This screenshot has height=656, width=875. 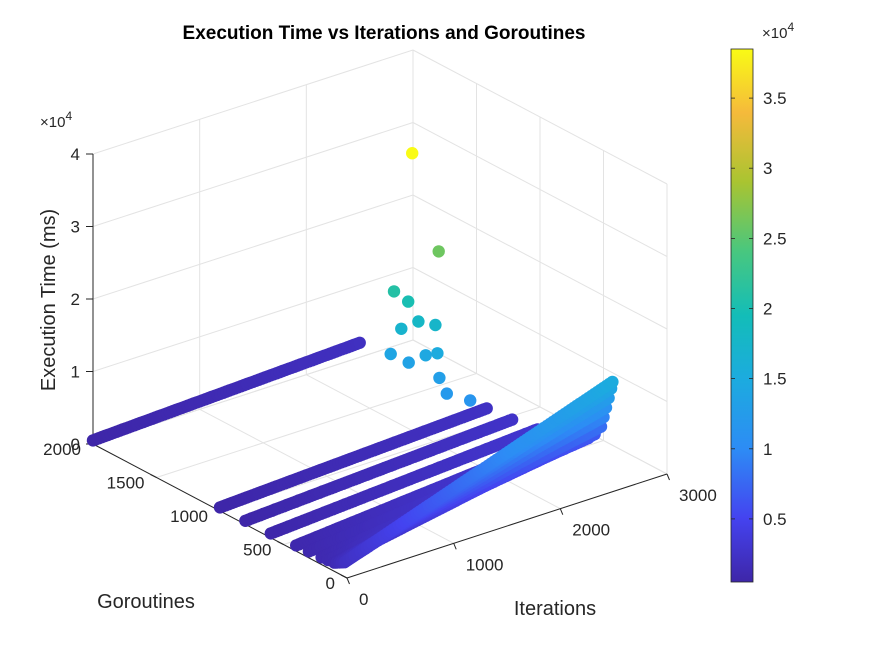 I want to click on x-axis-line, so click(x=507, y=526).